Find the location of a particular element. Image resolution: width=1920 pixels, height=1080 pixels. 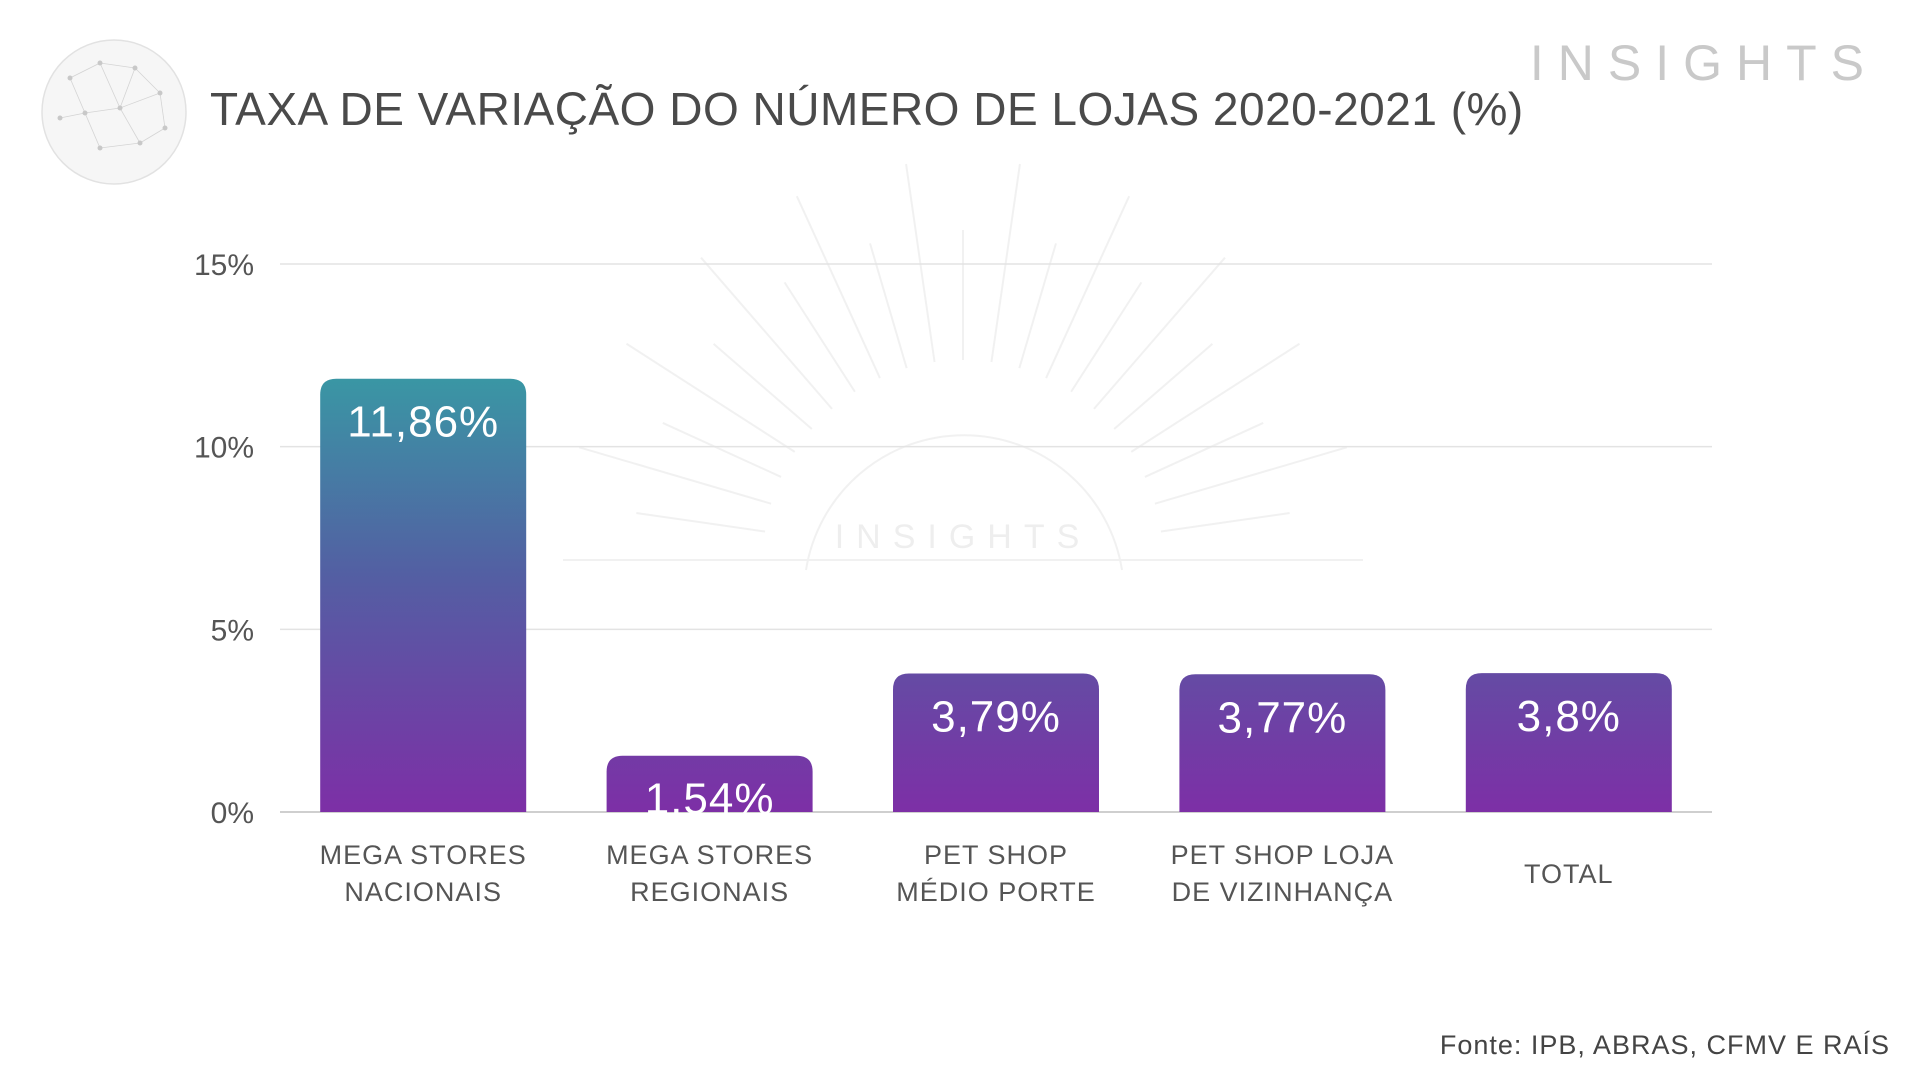

y-tick-label: 0% is located at coordinates (232, 813).